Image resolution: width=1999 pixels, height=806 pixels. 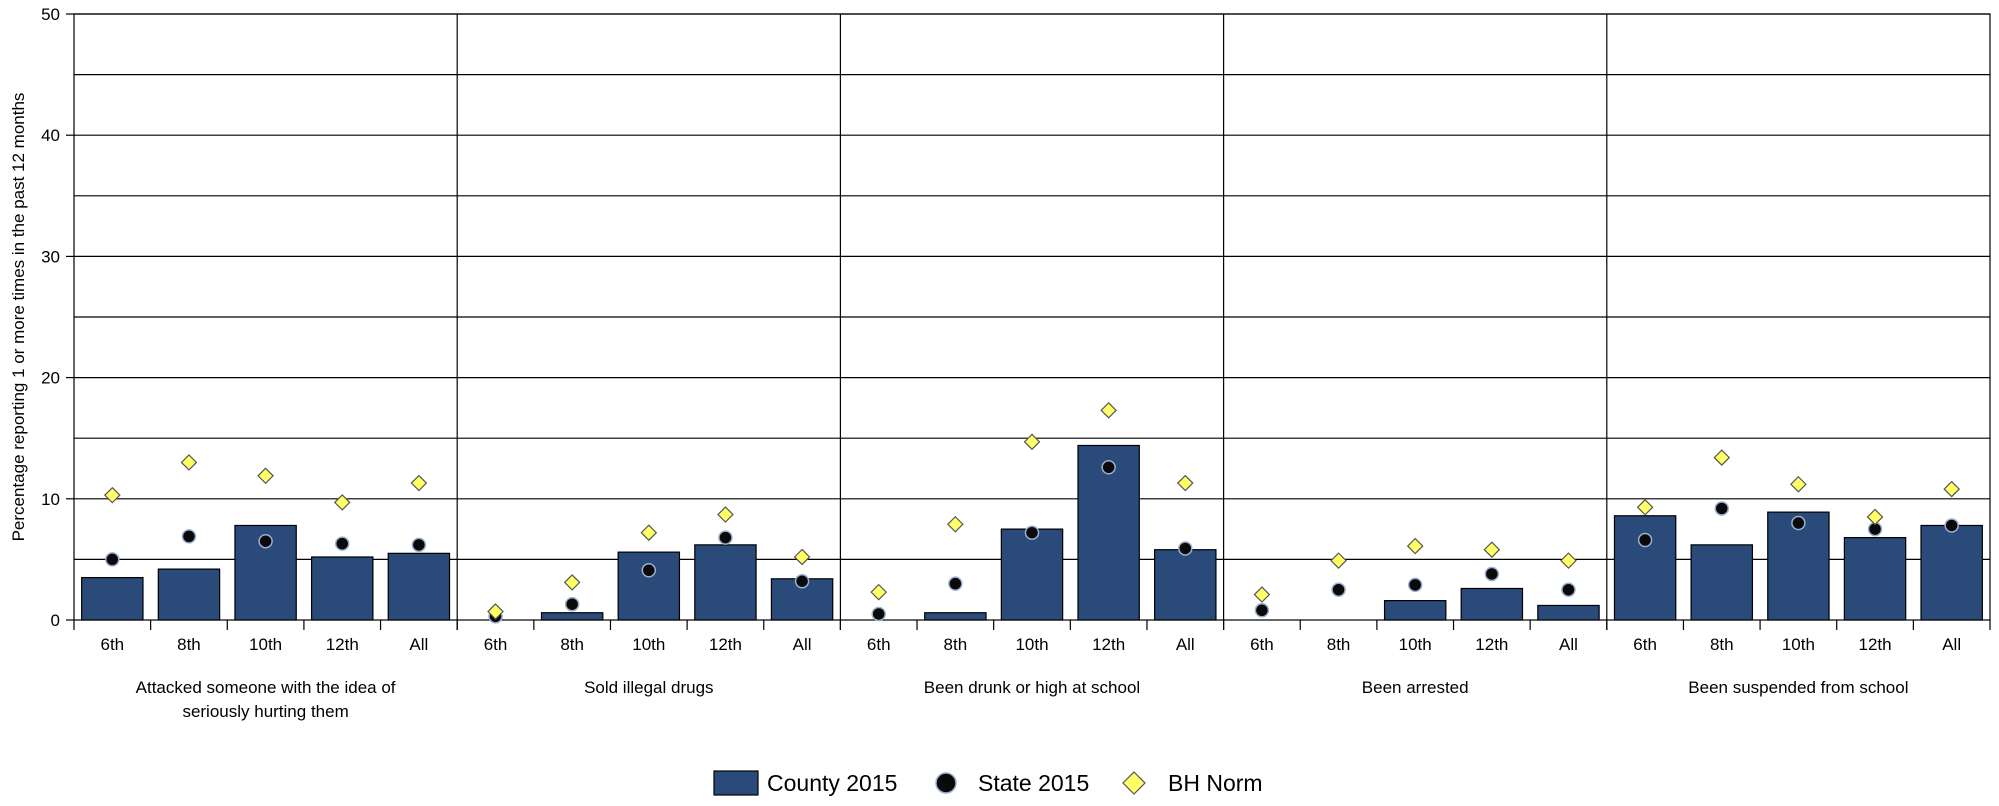 What do you see at coordinates (736, 783) in the screenshot?
I see `legend-swatch-county` at bounding box center [736, 783].